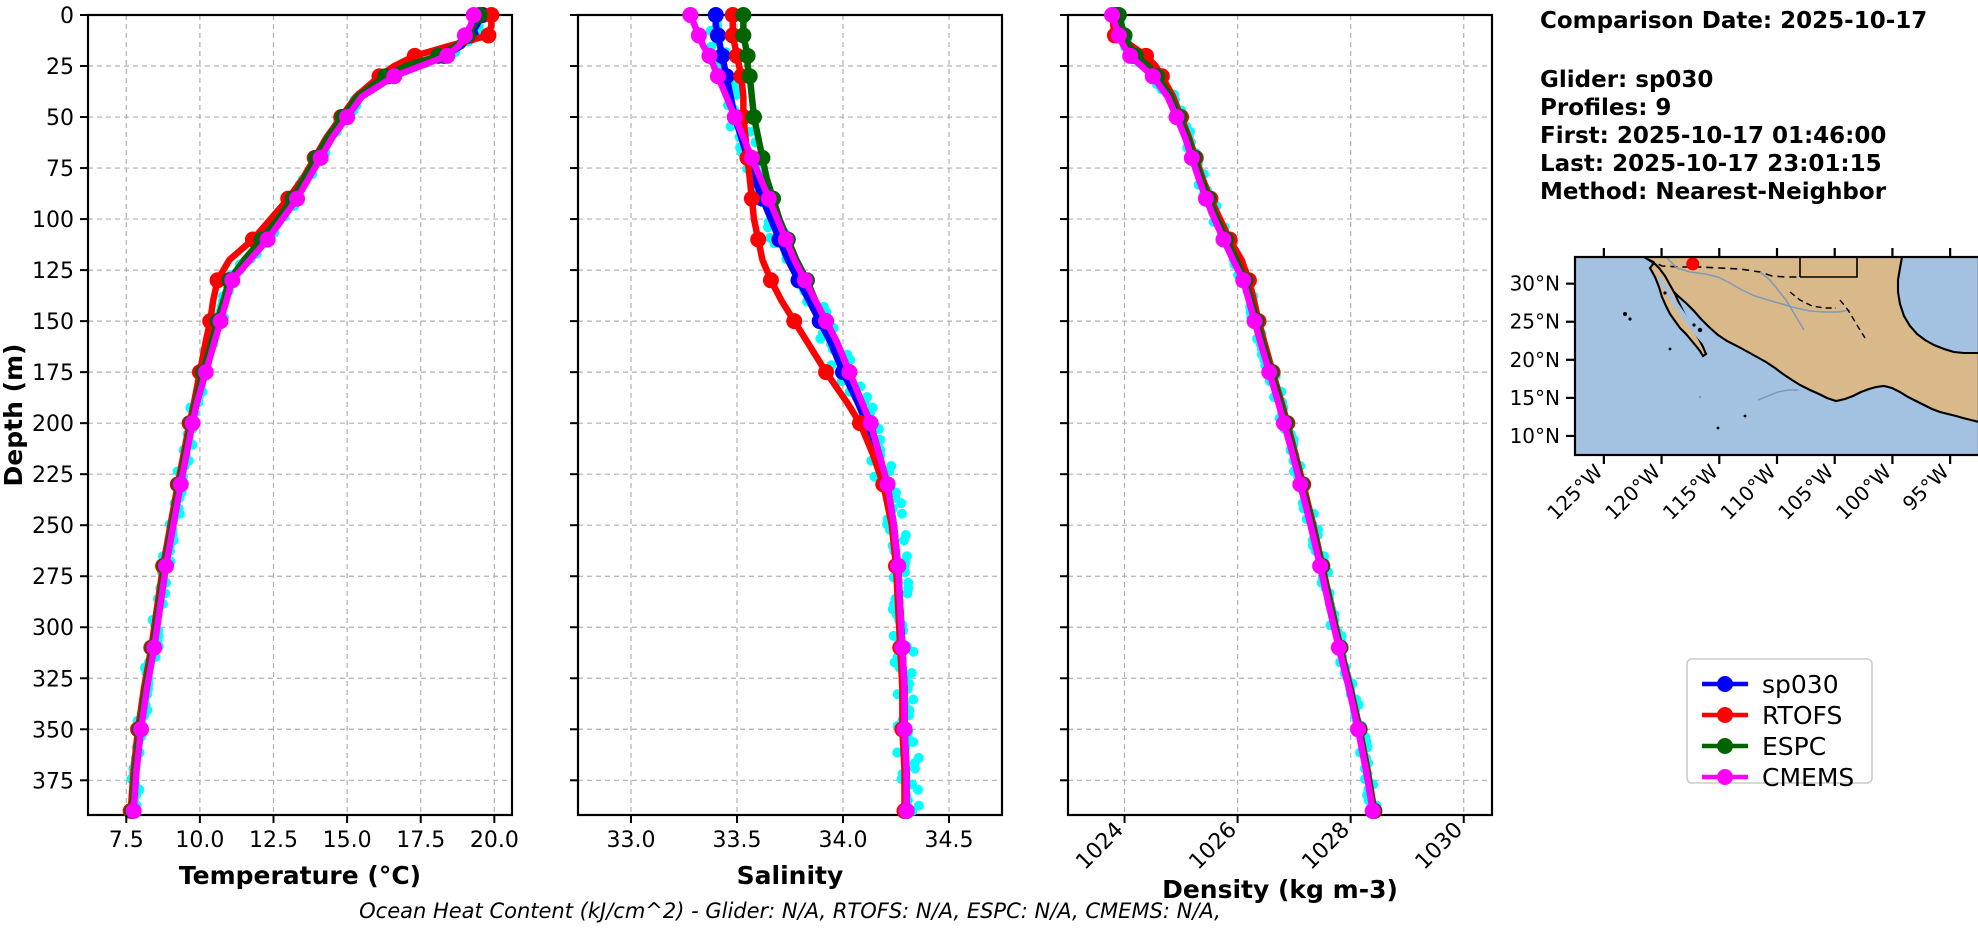 The height and width of the screenshot is (934, 1978). What do you see at coordinates (1808, 777) in the screenshot?
I see `legend-label-cmems: CMEMS` at bounding box center [1808, 777].